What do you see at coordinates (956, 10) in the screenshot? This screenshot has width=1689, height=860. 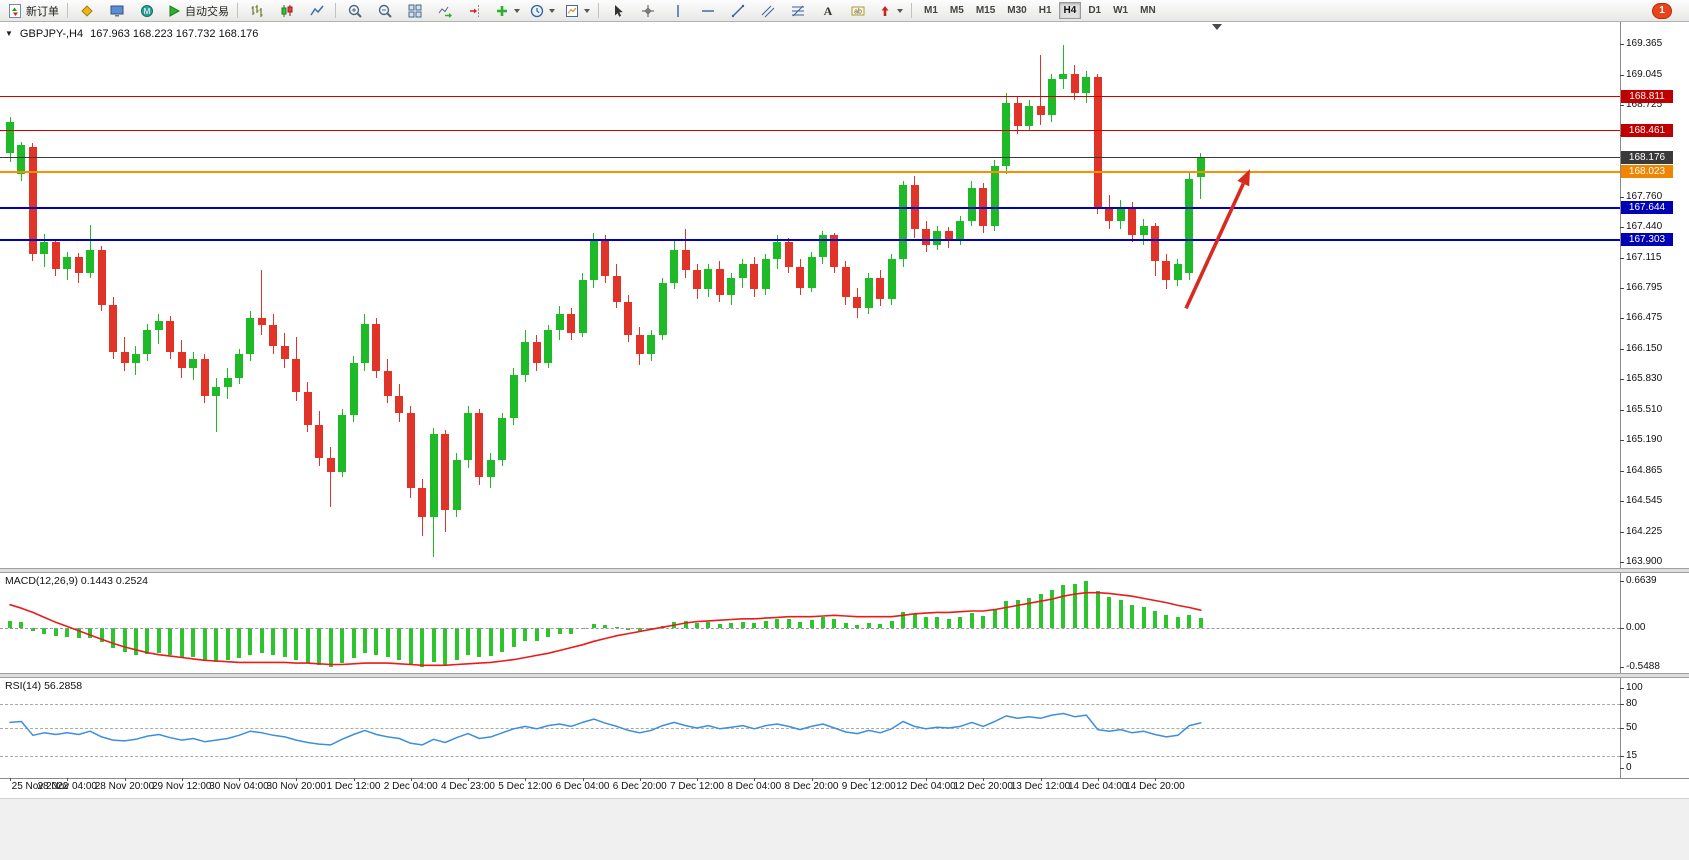 I see `timeframe-m5: M5` at bounding box center [956, 10].